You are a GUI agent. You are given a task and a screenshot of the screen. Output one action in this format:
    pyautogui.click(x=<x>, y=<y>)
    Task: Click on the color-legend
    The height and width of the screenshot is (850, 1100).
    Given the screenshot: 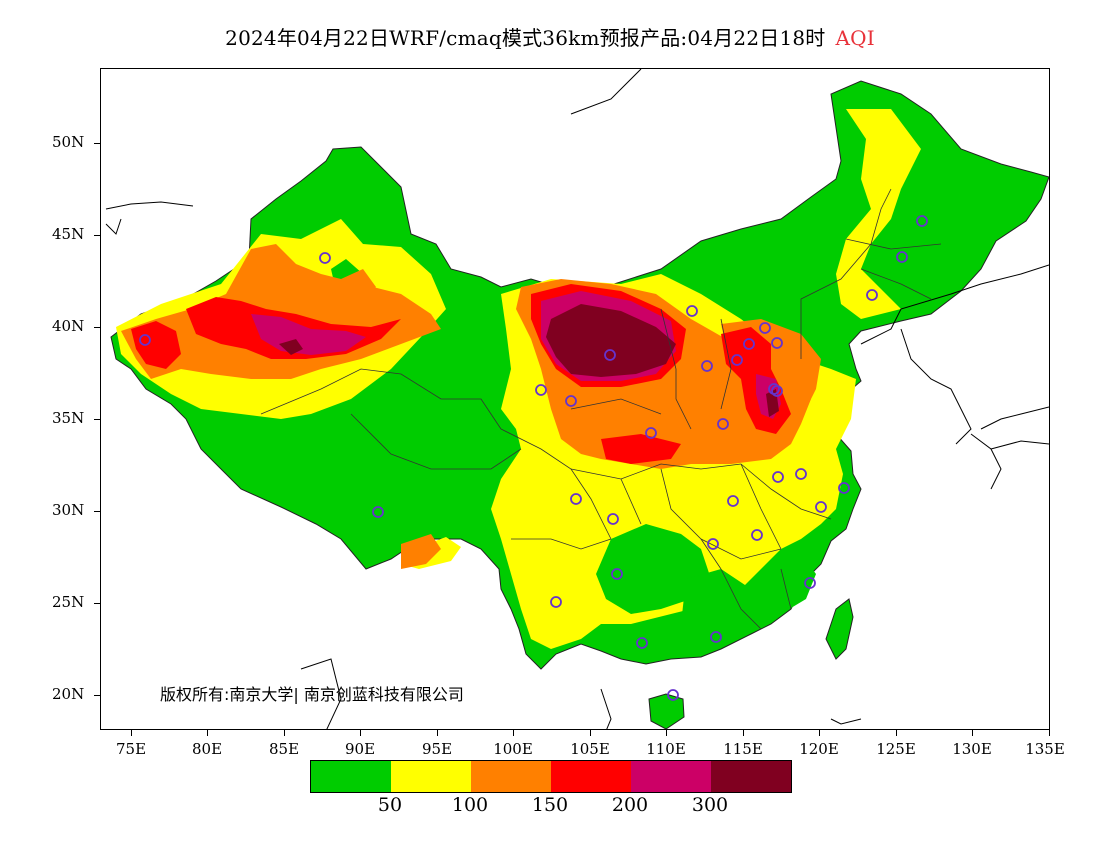 What is the action you would take?
    pyautogui.click(x=551, y=776)
    